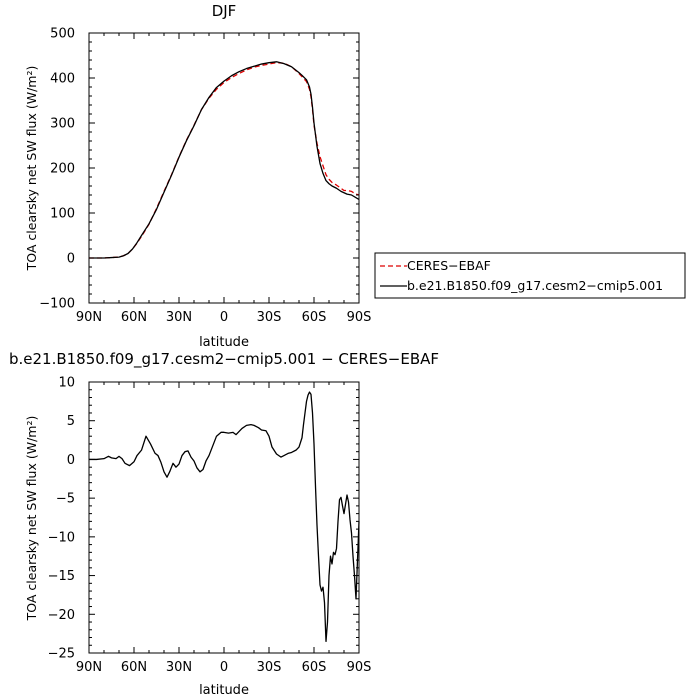 The image size is (700, 700). What do you see at coordinates (65, 499) in the screenshot?
I see `bottom-y-tick-label: −5` at bounding box center [65, 499].